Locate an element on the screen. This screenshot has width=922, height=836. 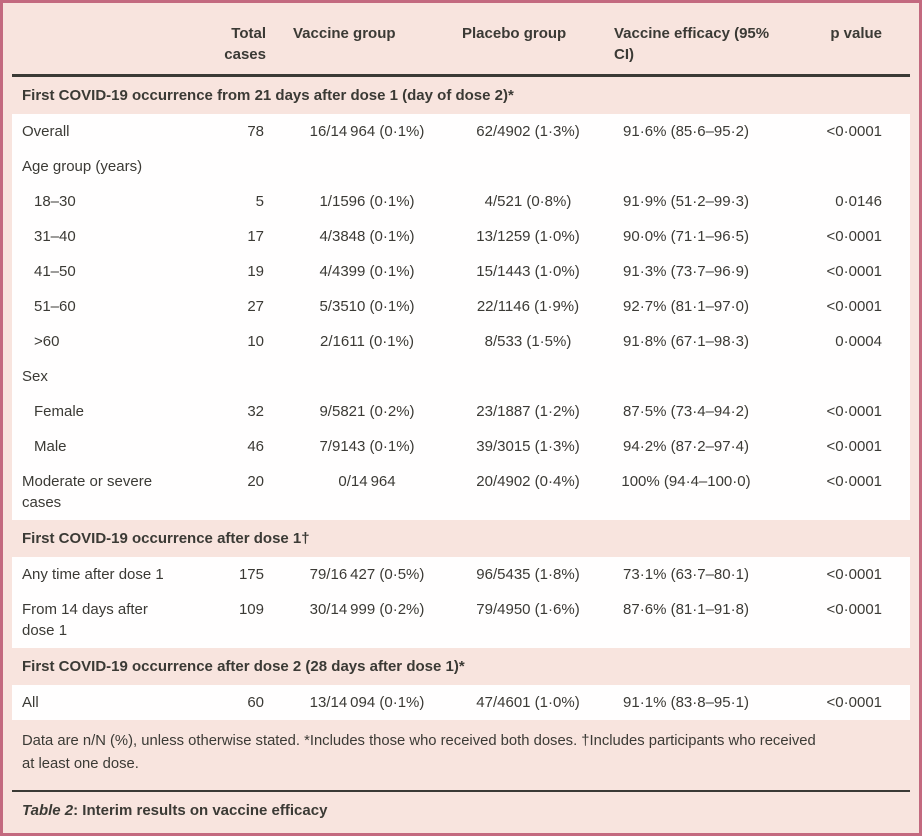
cell-total: 27 is located at coordinates (250, 306).